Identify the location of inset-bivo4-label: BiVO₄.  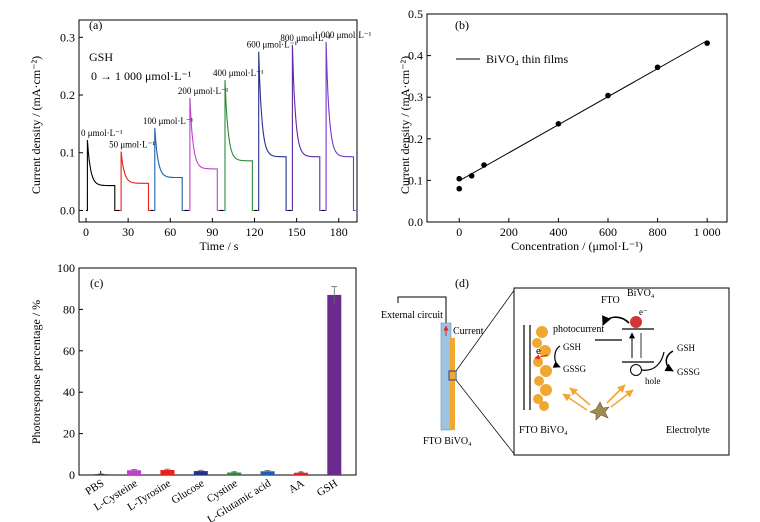
(641, 293).